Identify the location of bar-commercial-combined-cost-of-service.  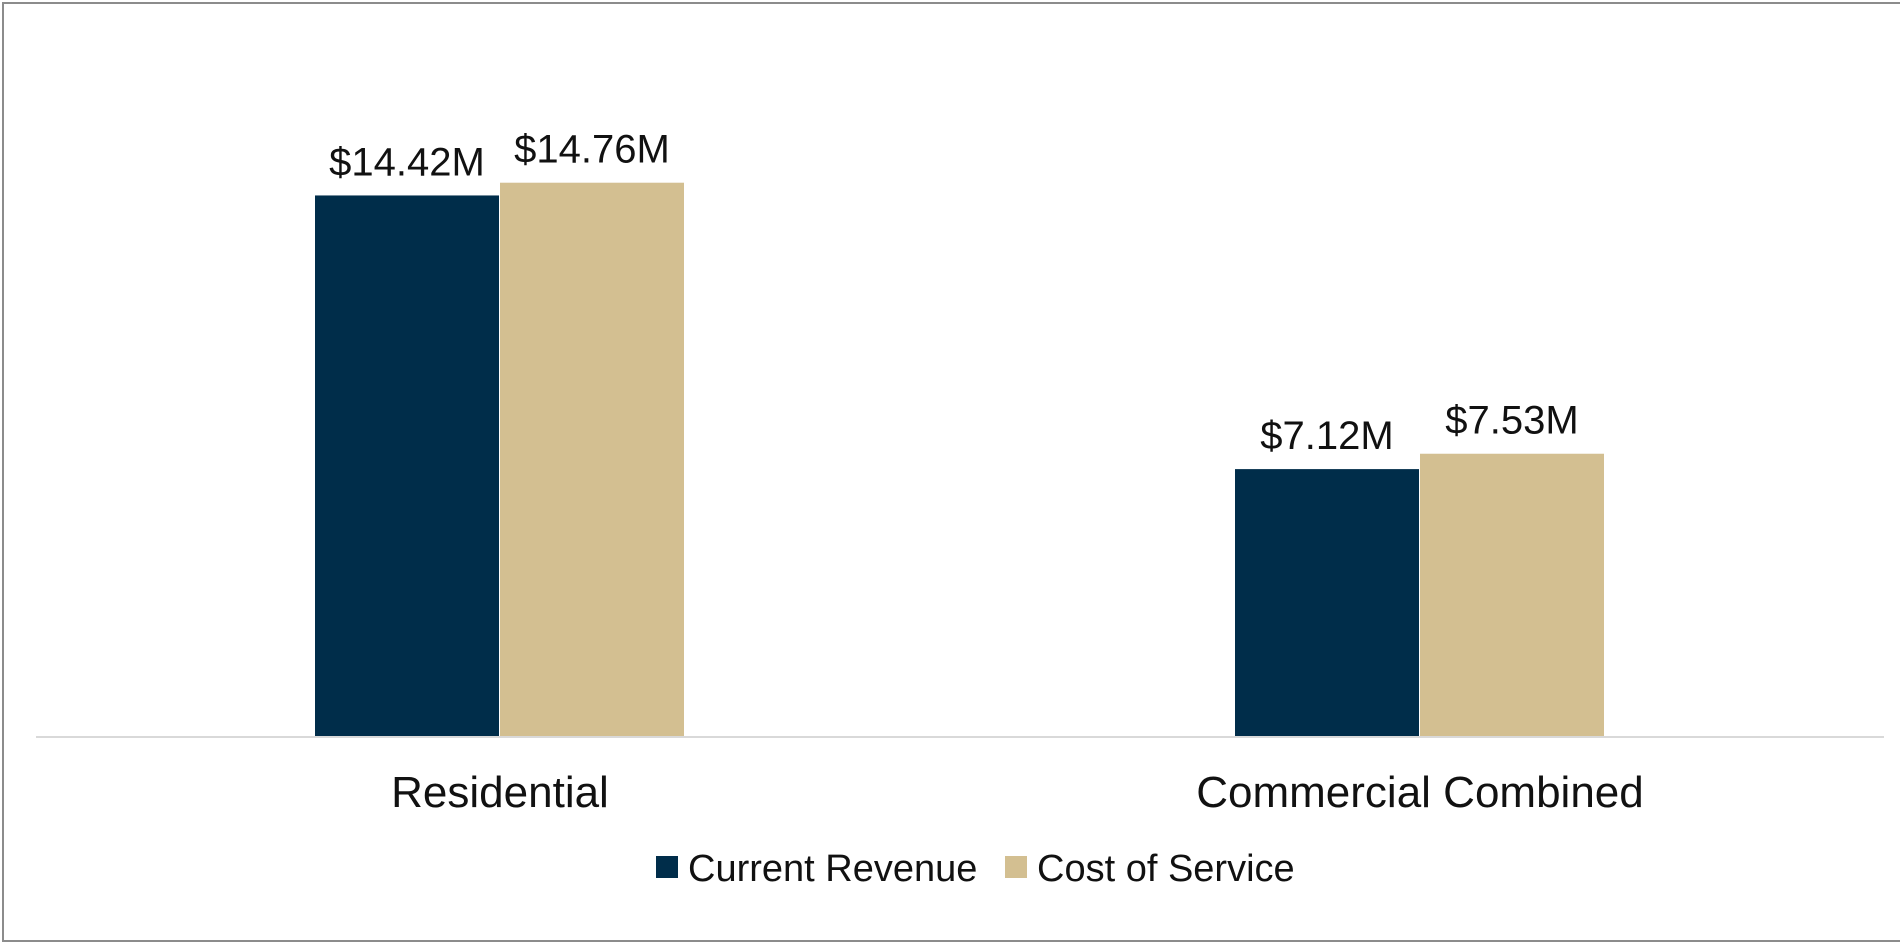
(1512, 594).